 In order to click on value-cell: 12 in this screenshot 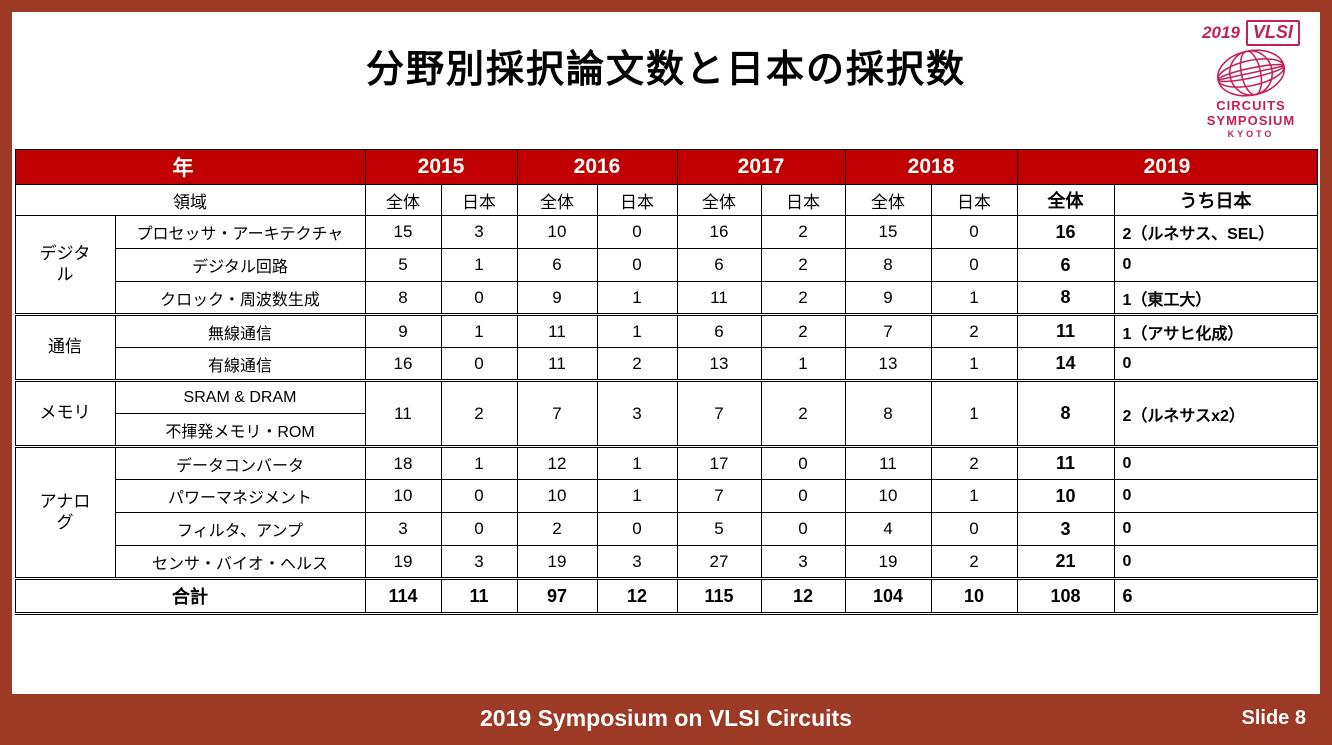, I will do `click(557, 462)`.